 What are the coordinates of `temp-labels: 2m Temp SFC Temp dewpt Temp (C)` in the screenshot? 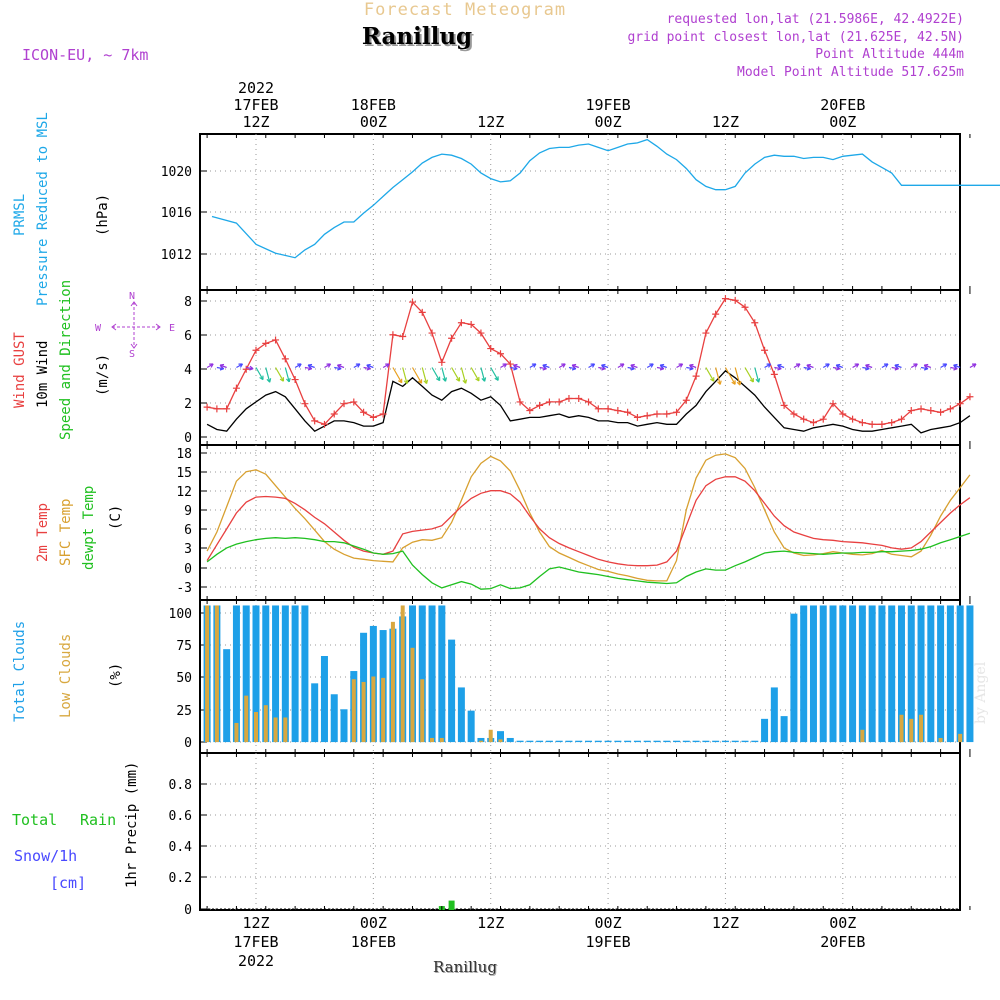 It's located at (79, 528).